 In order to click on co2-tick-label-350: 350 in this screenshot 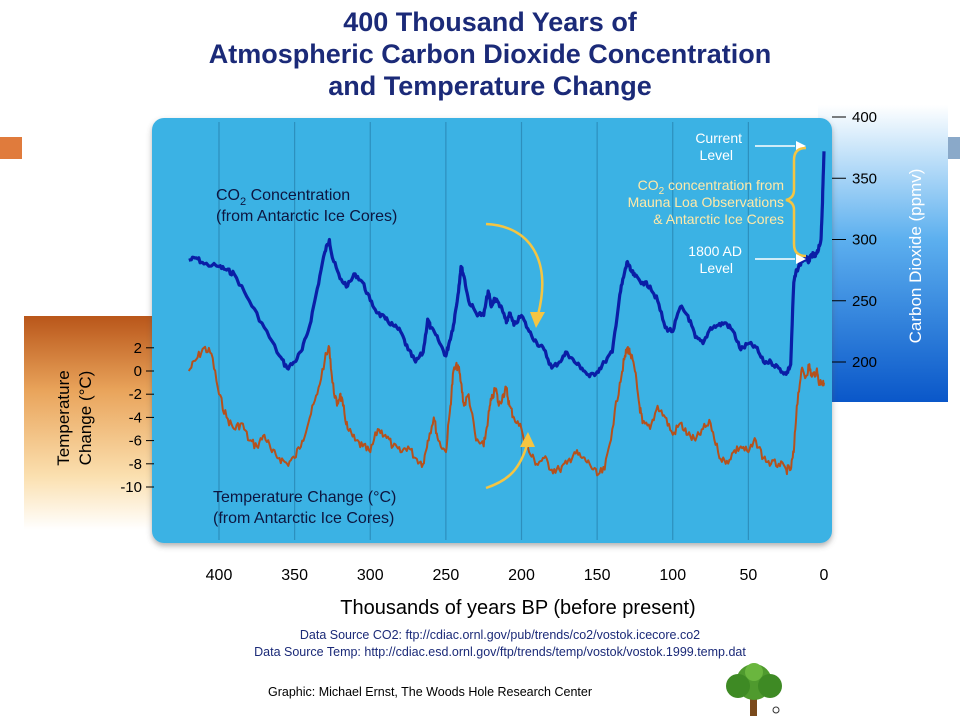, I will do `click(864, 178)`.